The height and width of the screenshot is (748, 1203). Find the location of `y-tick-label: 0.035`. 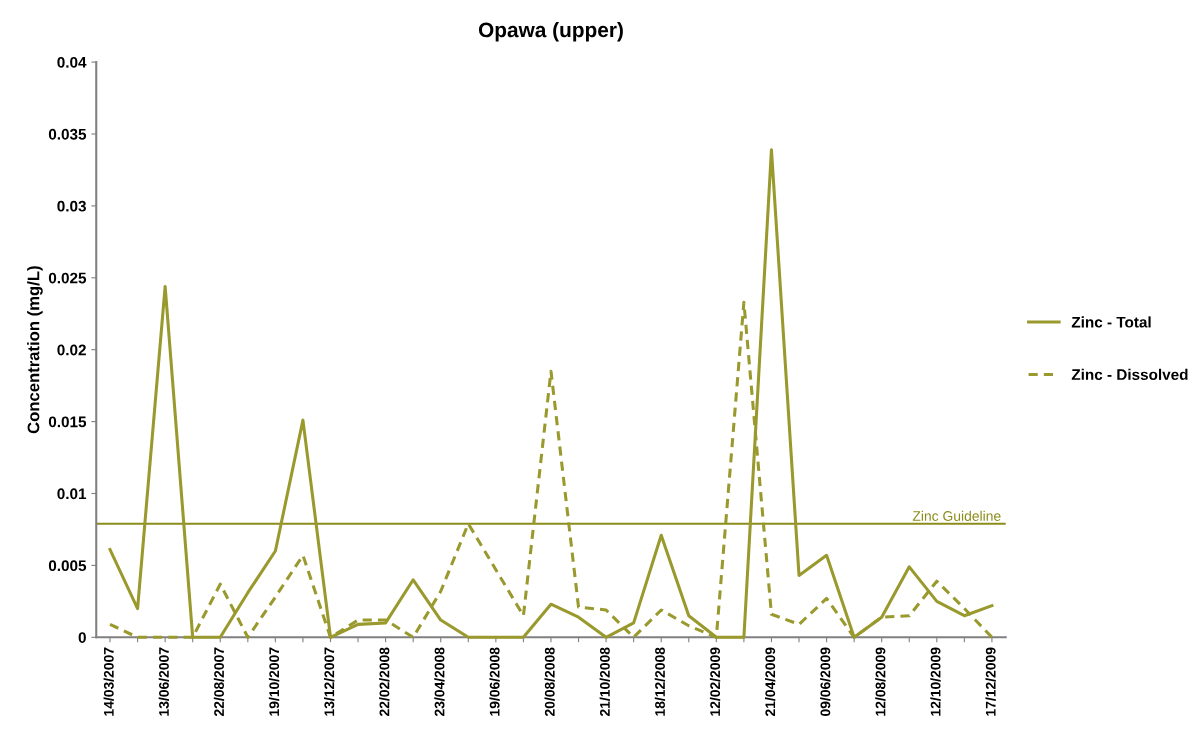

y-tick-label: 0.035 is located at coordinates (67, 134).